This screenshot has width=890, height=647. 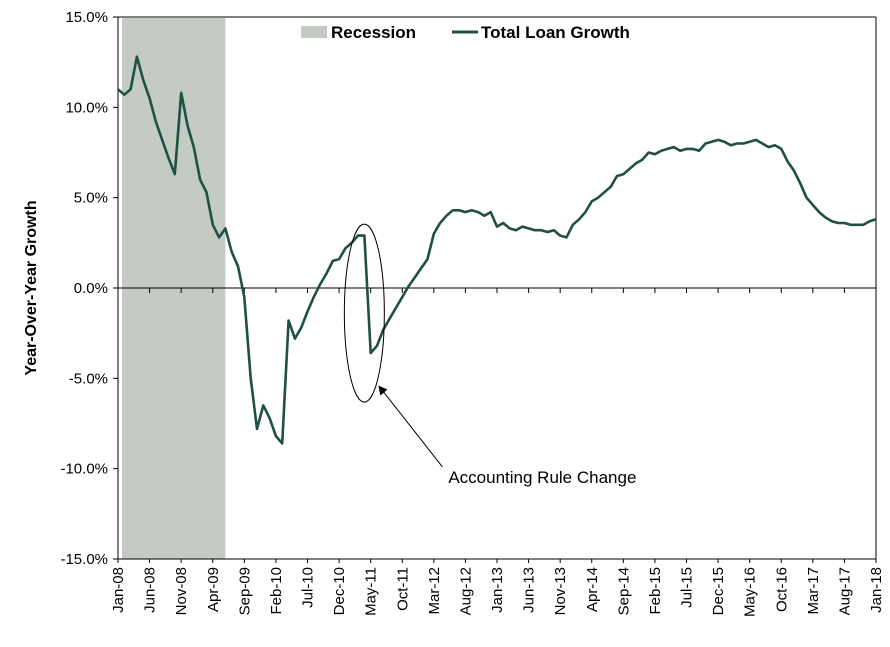 What do you see at coordinates (623, 591) in the screenshot?
I see `x-tick-label: Sep-14` at bounding box center [623, 591].